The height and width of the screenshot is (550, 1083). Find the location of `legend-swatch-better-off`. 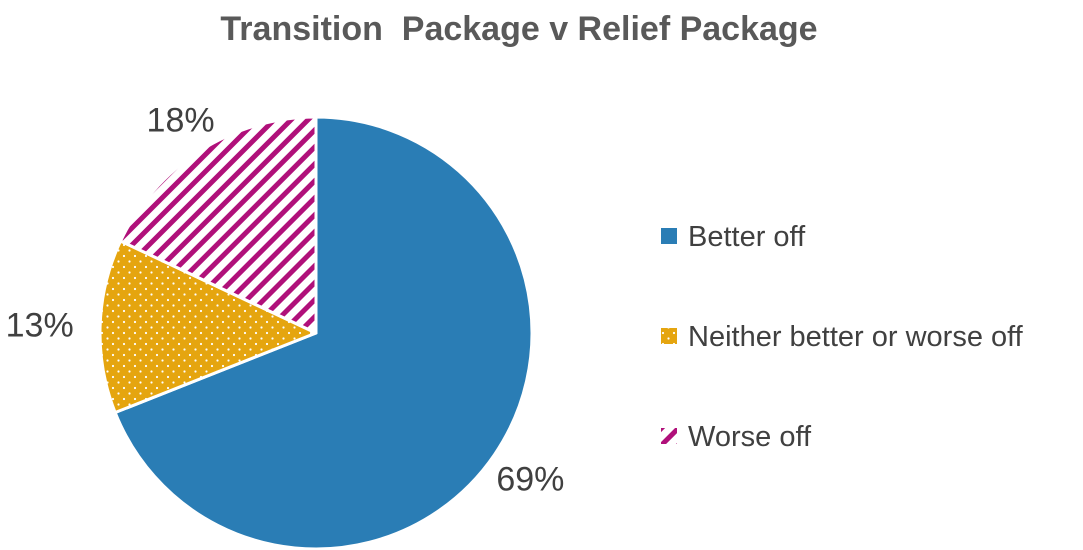

legend-swatch-better-off is located at coordinates (669, 236).